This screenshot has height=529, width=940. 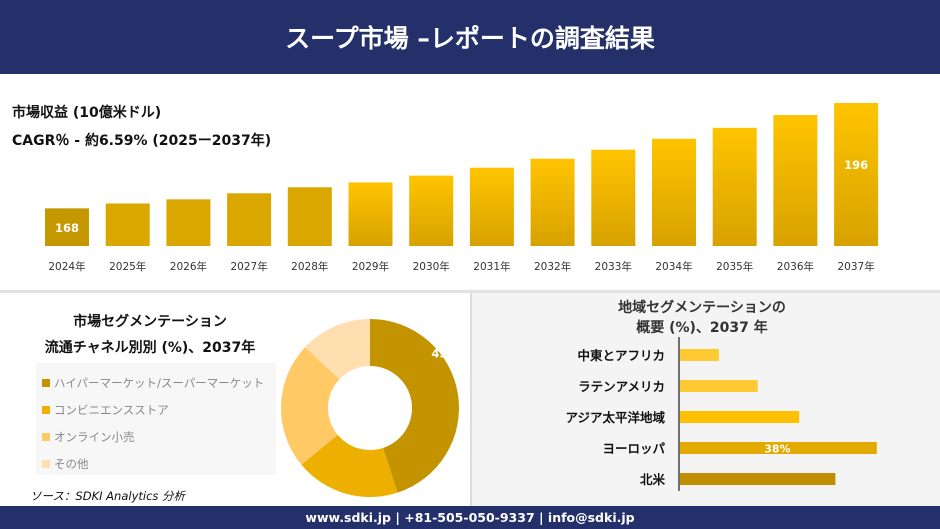 What do you see at coordinates (615, 417) in the screenshot?
I see `region-label: アジア太平洋地域` at bounding box center [615, 417].